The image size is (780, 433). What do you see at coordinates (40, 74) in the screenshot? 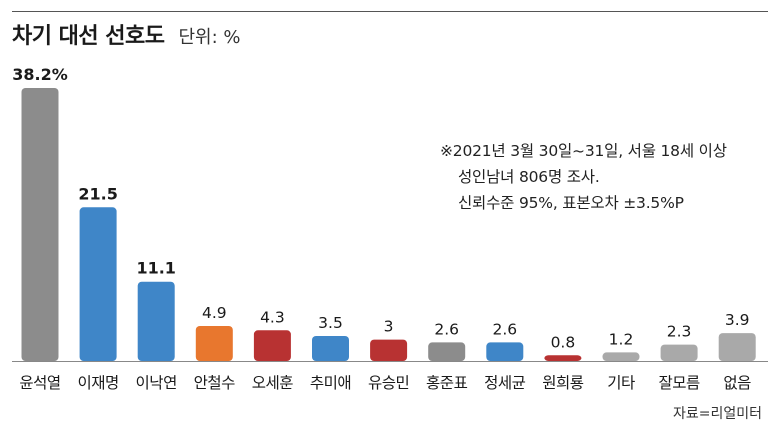
I see `value-label: 38.2%` at bounding box center [40, 74].